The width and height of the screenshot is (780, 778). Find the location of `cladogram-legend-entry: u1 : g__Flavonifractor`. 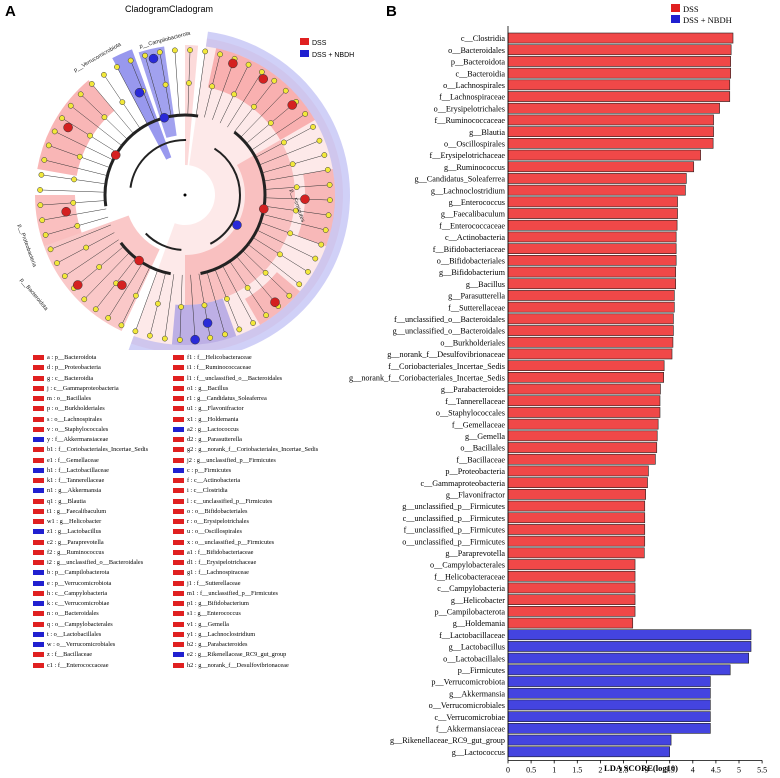

cladogram-legend-entry: u1 : g__Flavonifractor is located at coordinates (208, 409).